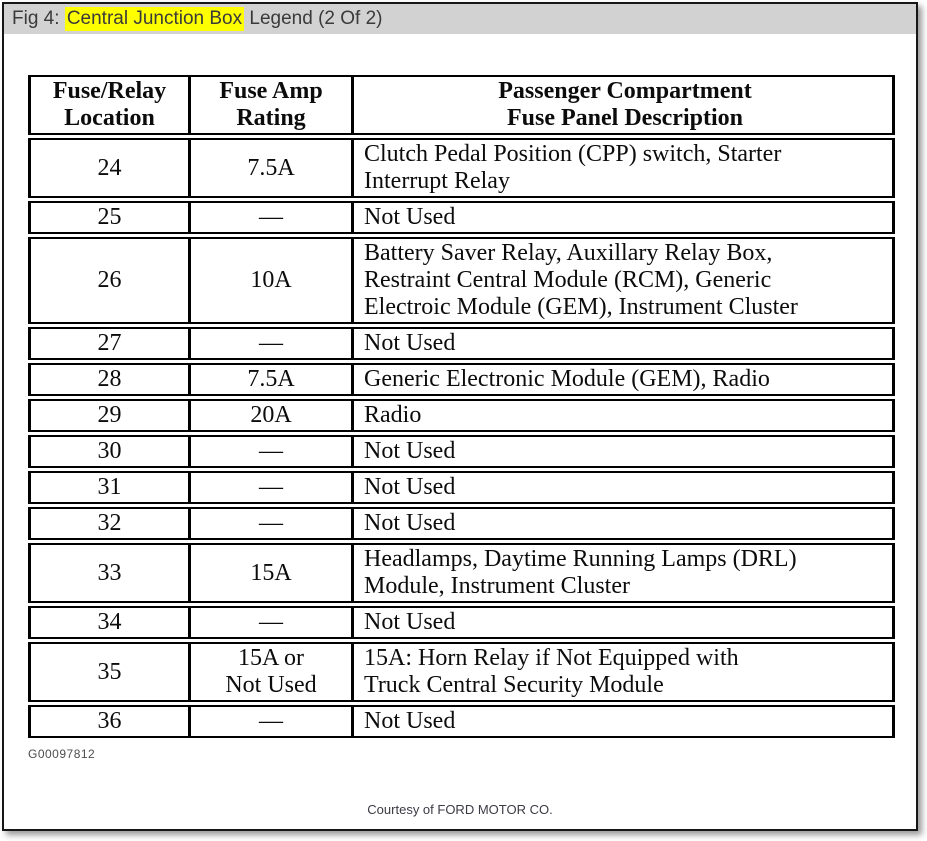 Image resolution: width=927 pixels, height=841 pixels. I want to click on figure-title-prefix: Fig 4:, so click(38, 18).